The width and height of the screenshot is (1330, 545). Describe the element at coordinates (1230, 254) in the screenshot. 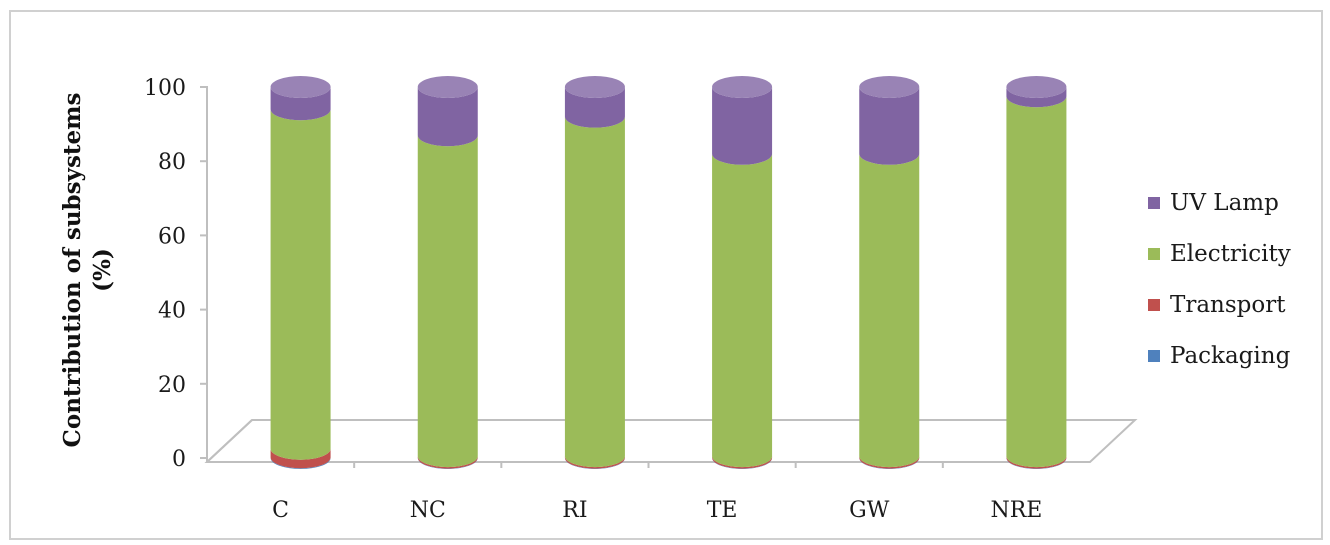

I see `legend-label: Electricity` at that location.